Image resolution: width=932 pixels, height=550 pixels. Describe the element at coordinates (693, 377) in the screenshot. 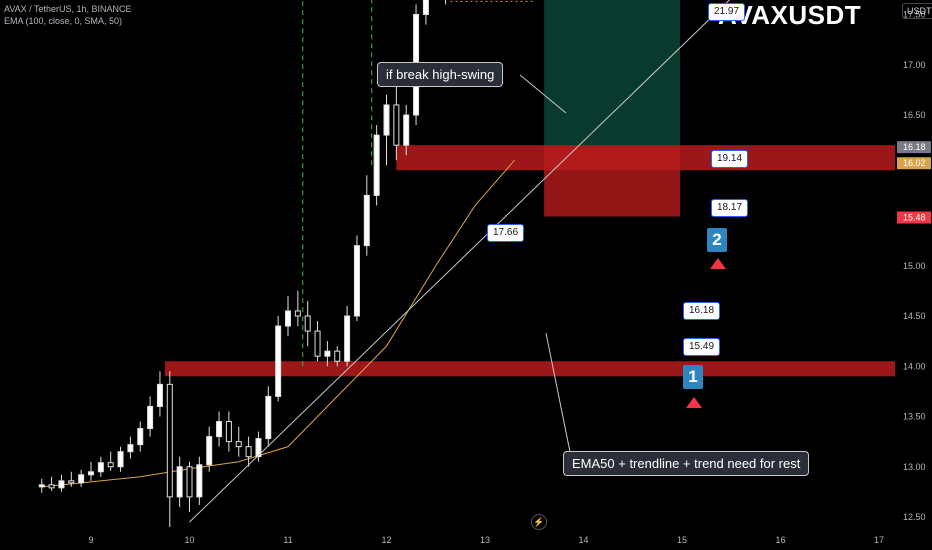

I see `badge-one: 1` at that location.